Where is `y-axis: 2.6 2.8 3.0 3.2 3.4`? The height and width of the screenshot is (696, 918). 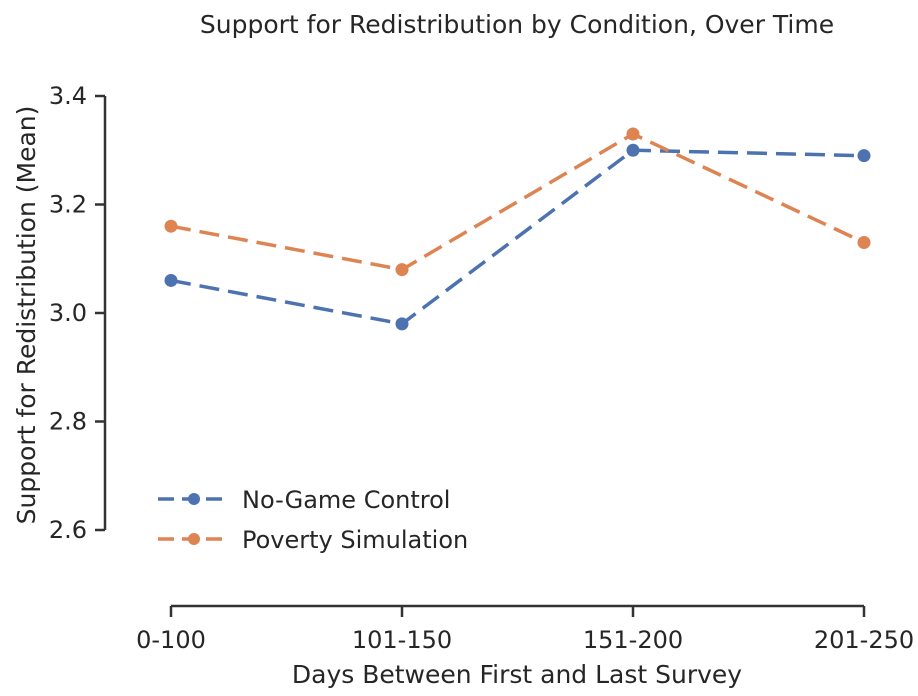
y-axis: 2.6 2.8 3.0 3.2 3.4 is located at coordinates (78, 313).